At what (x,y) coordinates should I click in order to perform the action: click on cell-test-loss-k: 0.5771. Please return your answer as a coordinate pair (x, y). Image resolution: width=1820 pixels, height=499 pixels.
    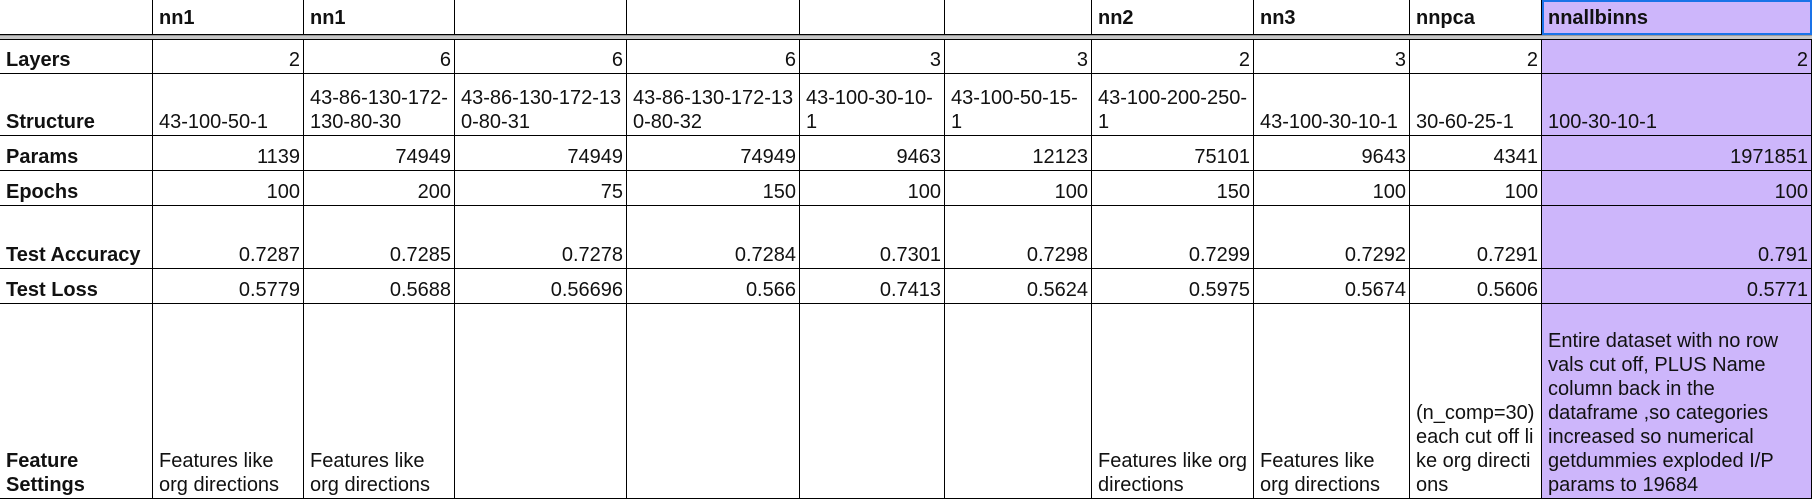
    Looking at the image, I should click on (1677, 286).